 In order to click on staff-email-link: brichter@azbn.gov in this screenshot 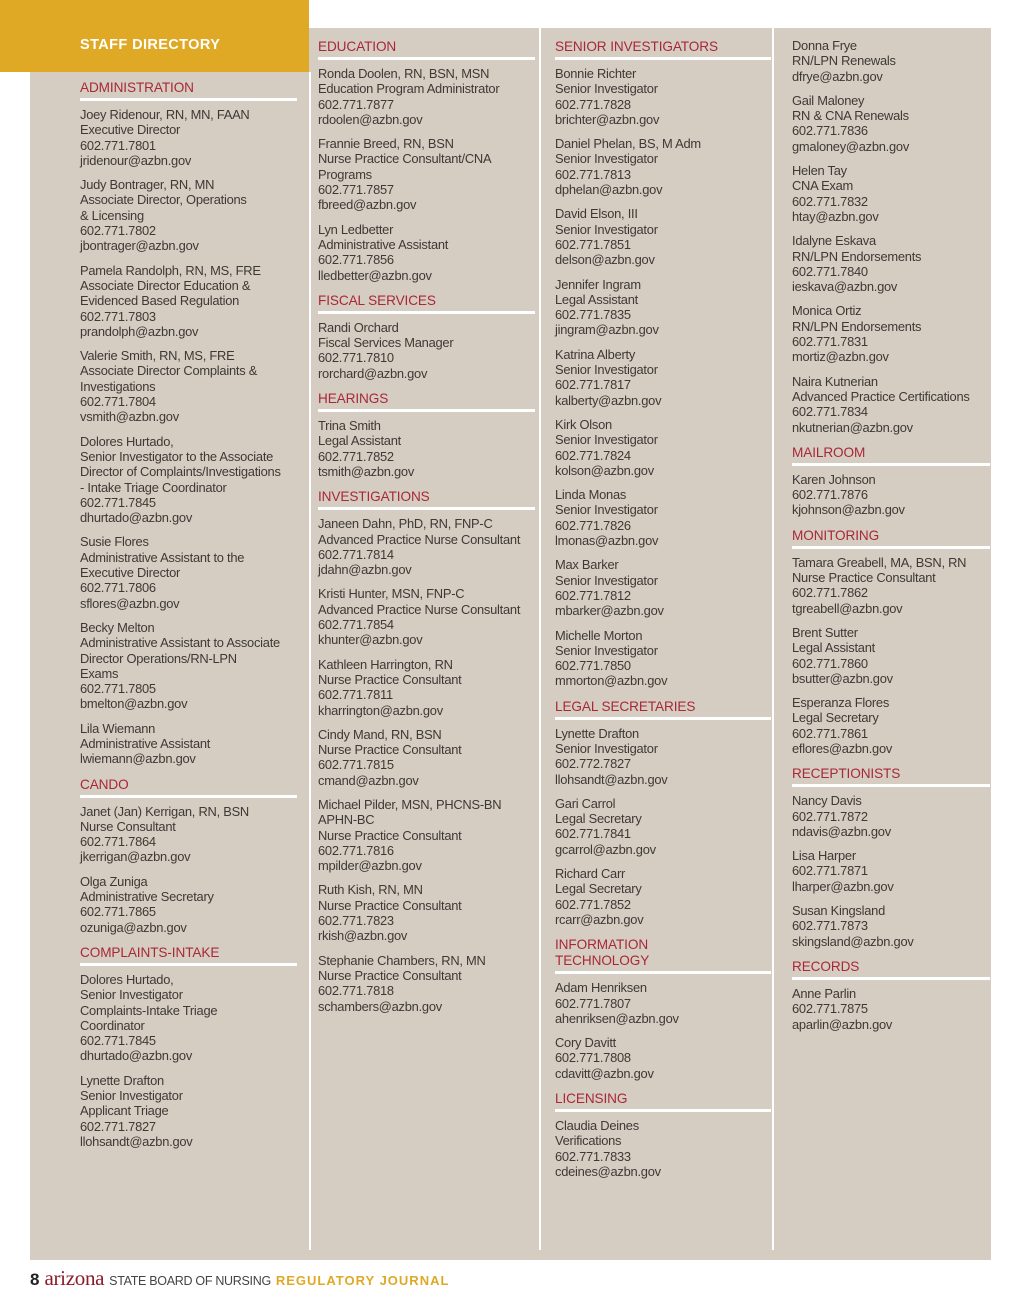, I will do `click(607, 119)`.